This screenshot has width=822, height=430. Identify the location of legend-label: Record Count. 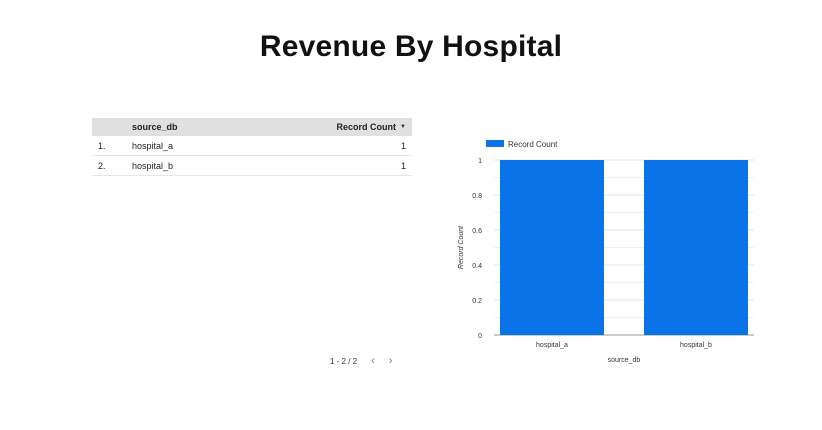
(533, 144).